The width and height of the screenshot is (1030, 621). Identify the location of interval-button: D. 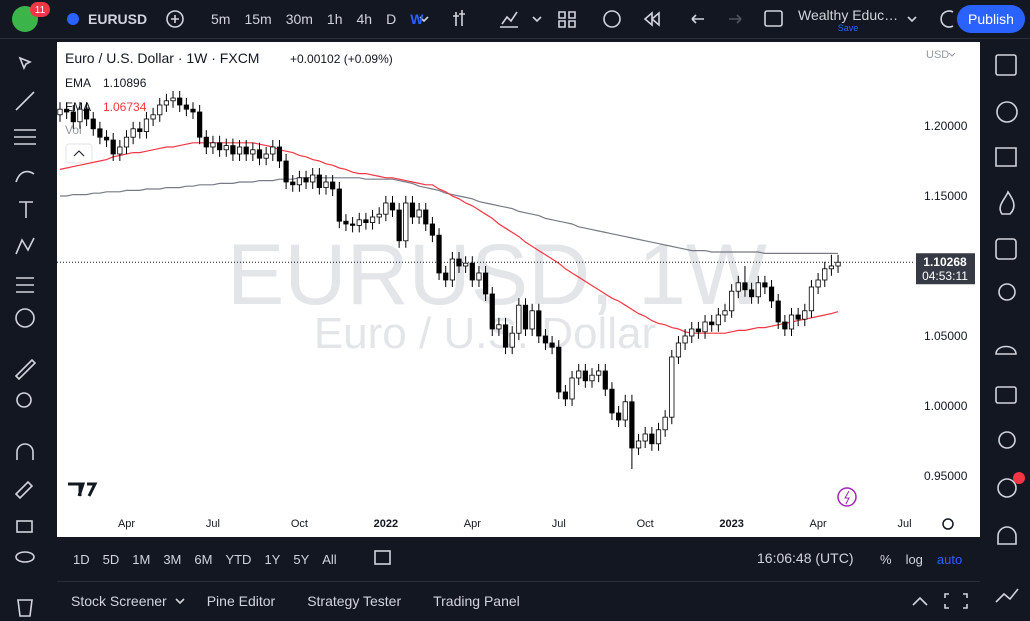
(391, 19).